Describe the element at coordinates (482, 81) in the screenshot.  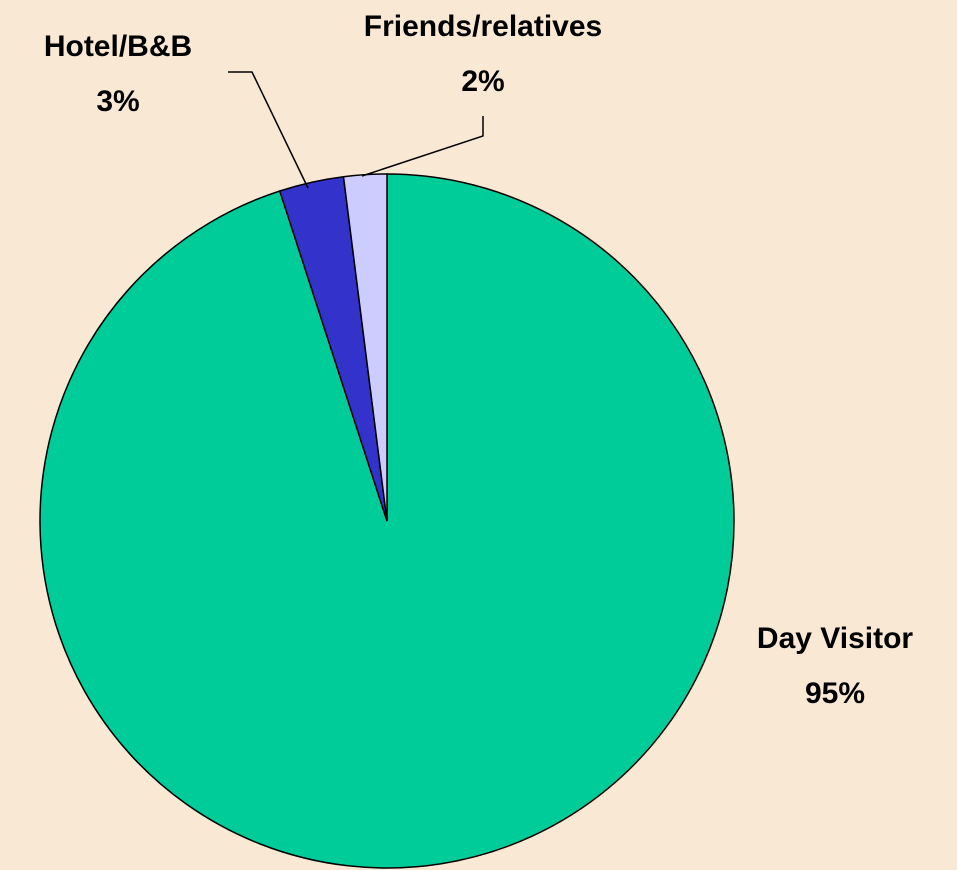
I see `slice-value-label: 2%` at that location.